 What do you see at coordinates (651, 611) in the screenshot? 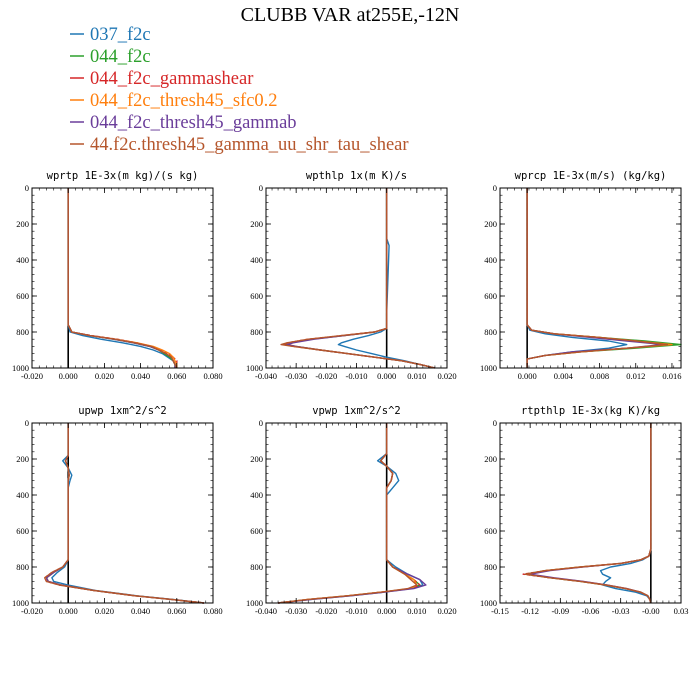
I see `x-tick-label: -0.00` at bounding box center [651, 611].